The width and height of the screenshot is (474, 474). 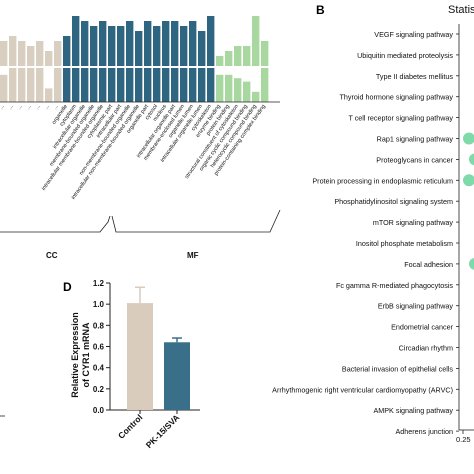 I want to click on pathway-label: mTOR signaling pathway, so click(x=413, y=222).